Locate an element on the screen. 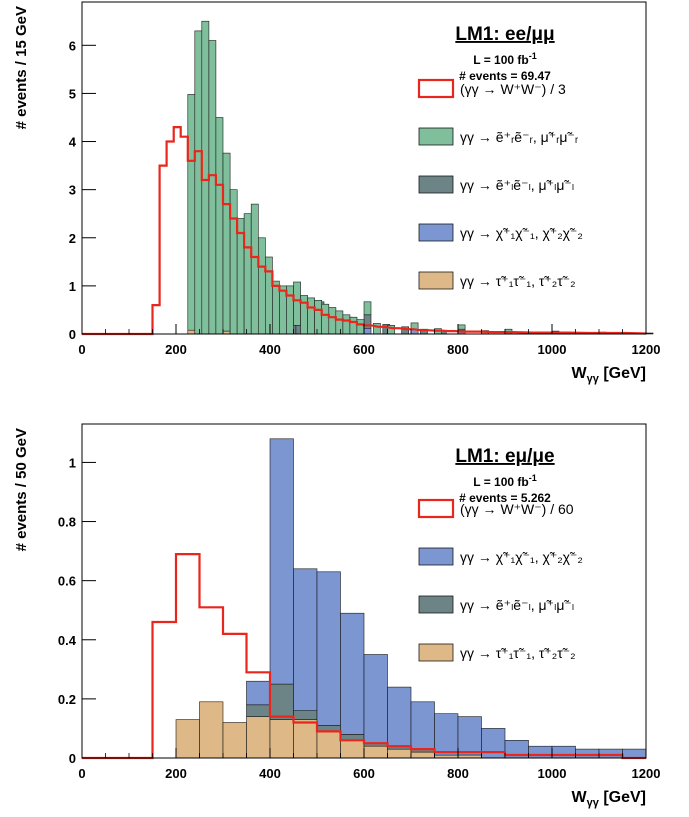 This screenshot has height=817, width=689. legend-label: γγ → ẽ⁺ᵣẽ⁻ᵣ, μ̃⁺ᵣμ̃⁻ᵣ is located at coordinates (519, 137).